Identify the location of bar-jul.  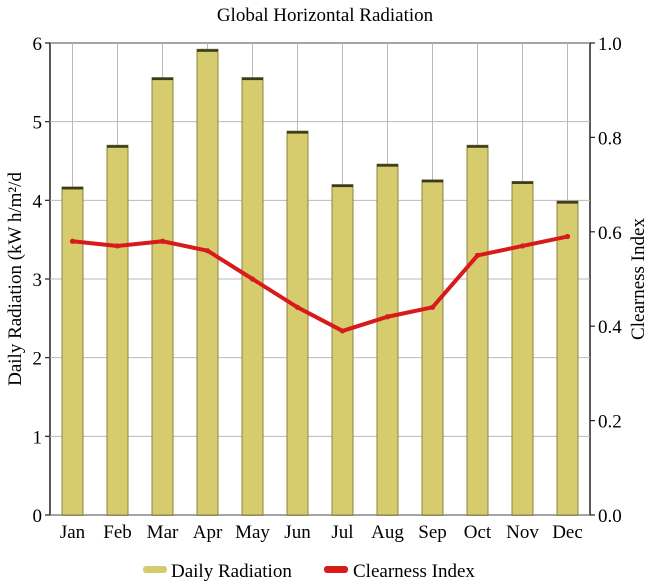
(342, 350).